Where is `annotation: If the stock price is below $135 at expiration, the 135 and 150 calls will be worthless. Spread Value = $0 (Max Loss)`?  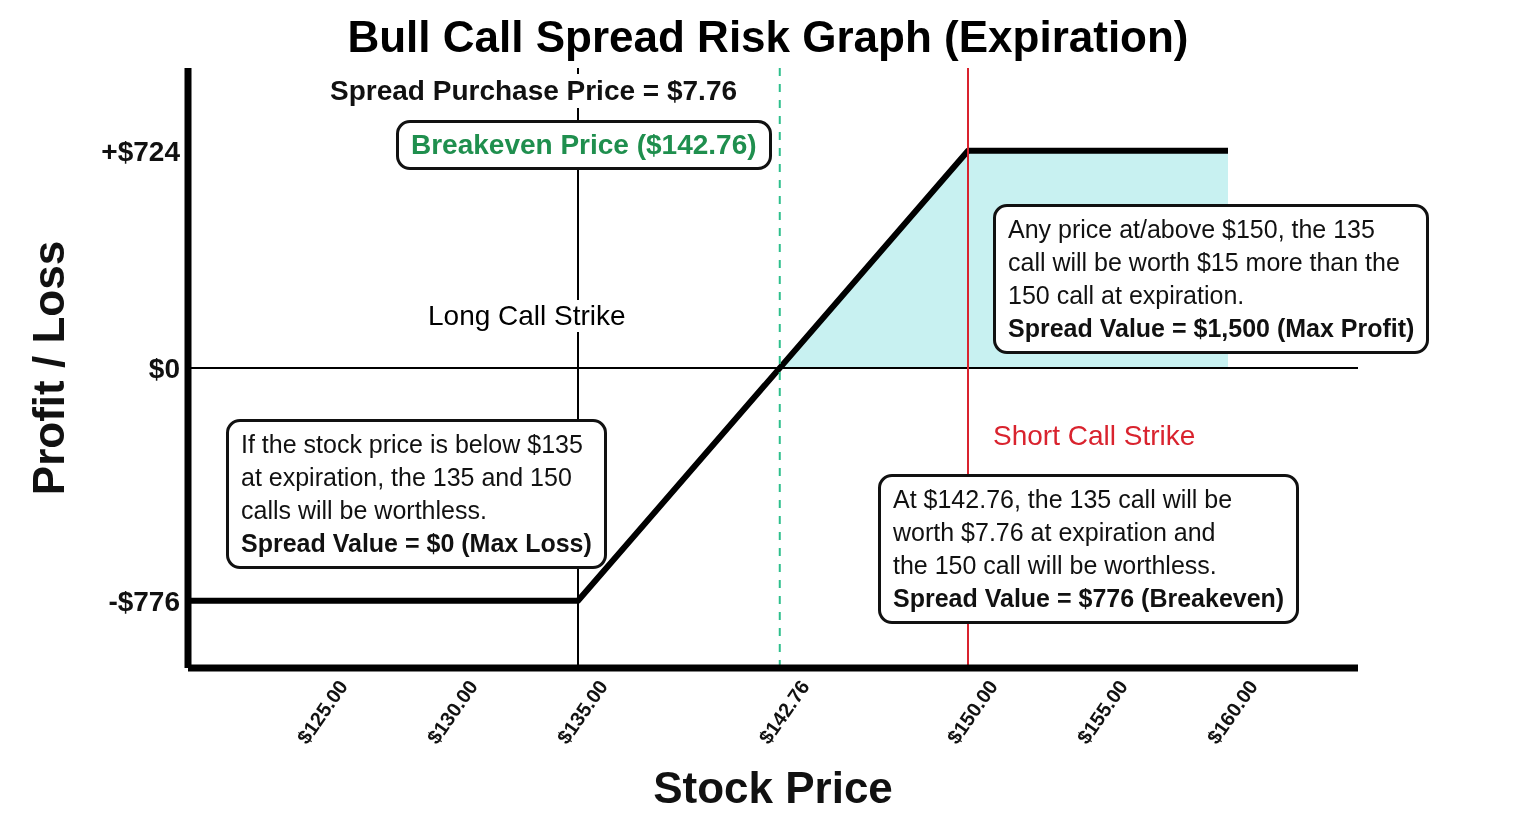
annotation: If the stock price is below $135 at expiration, the 135 and 150 calls will be worthless. Spread Value = $0 (Max Loss) is located at coordinates (416, 494).